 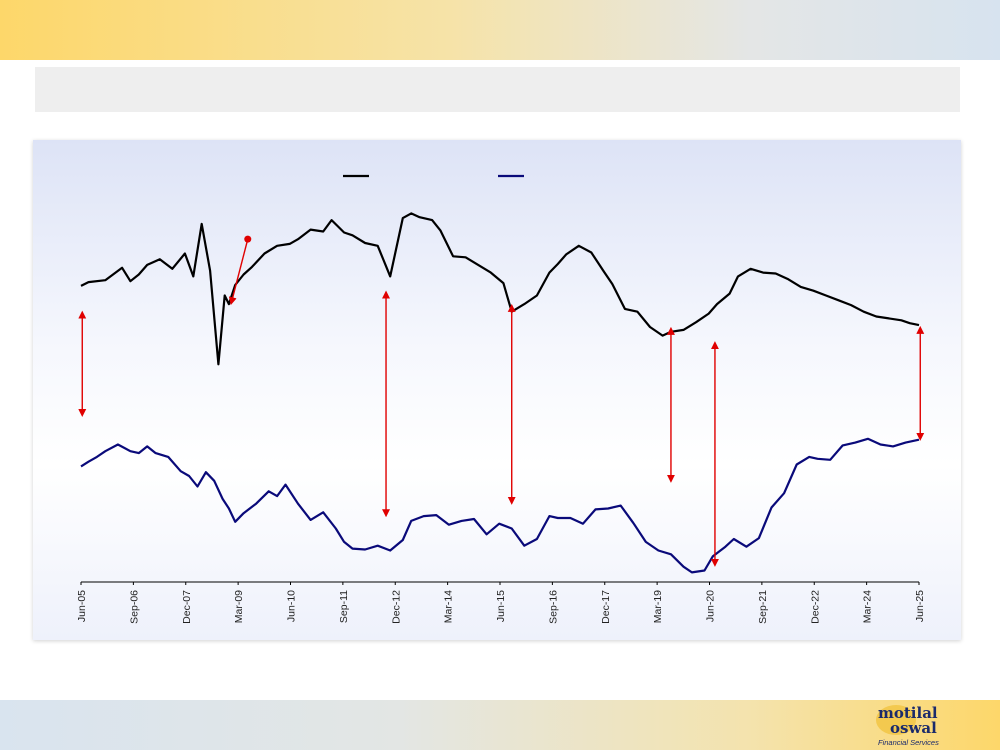 I want to click on x-tick-label: Jun-15, so click(x=501, y=606).